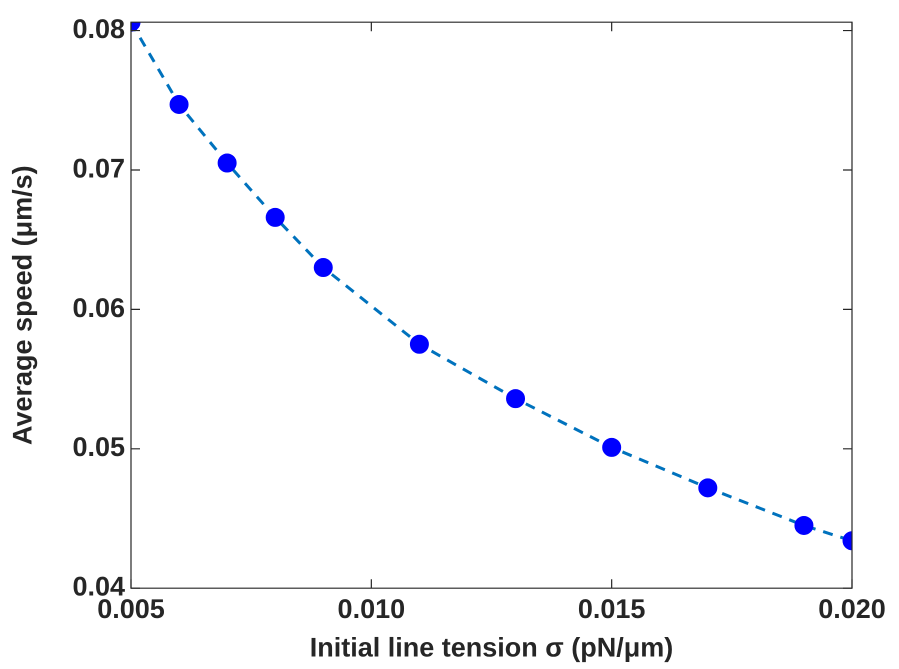 The image size is (899, 669). I want to click on y-tick-label: 0.05, so click(98, 447).